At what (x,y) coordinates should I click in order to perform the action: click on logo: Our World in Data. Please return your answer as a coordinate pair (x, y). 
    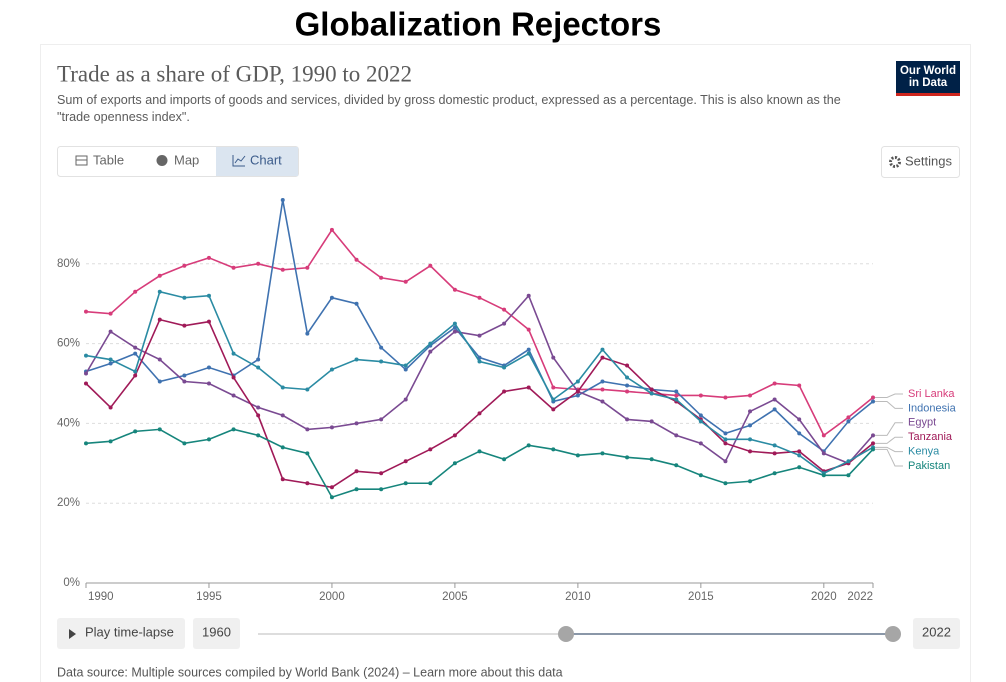
    Looking at the image, I should click on (928, 78).